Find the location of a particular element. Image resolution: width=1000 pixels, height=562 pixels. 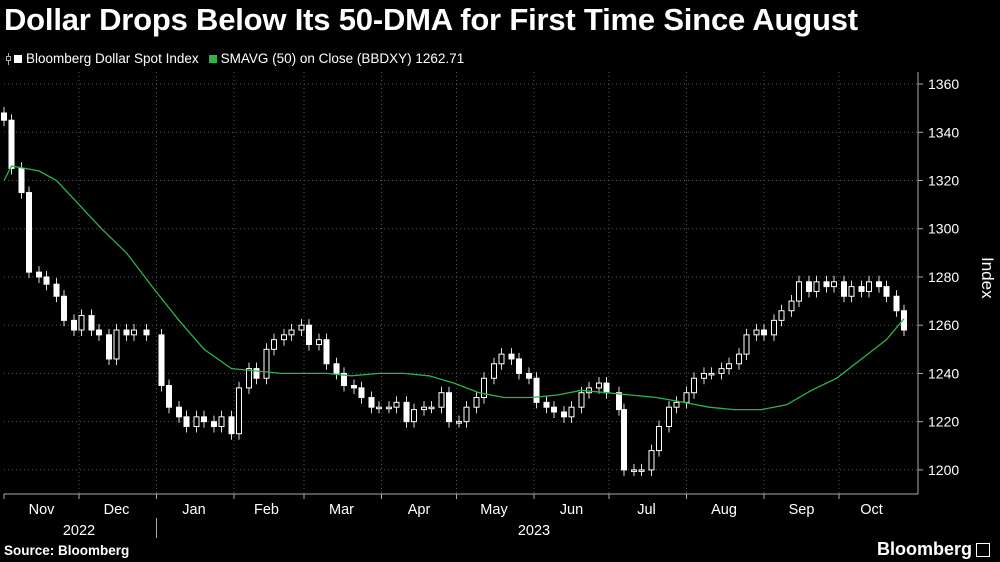

source-note: Source: Bloomberg is located at coordinates (67, 550).